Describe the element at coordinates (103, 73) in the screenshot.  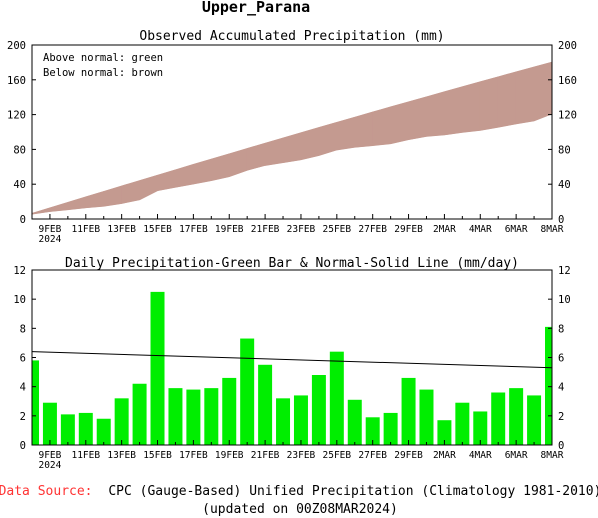
I see `accumulated-annotation-below: Below normal: brown` at that location.